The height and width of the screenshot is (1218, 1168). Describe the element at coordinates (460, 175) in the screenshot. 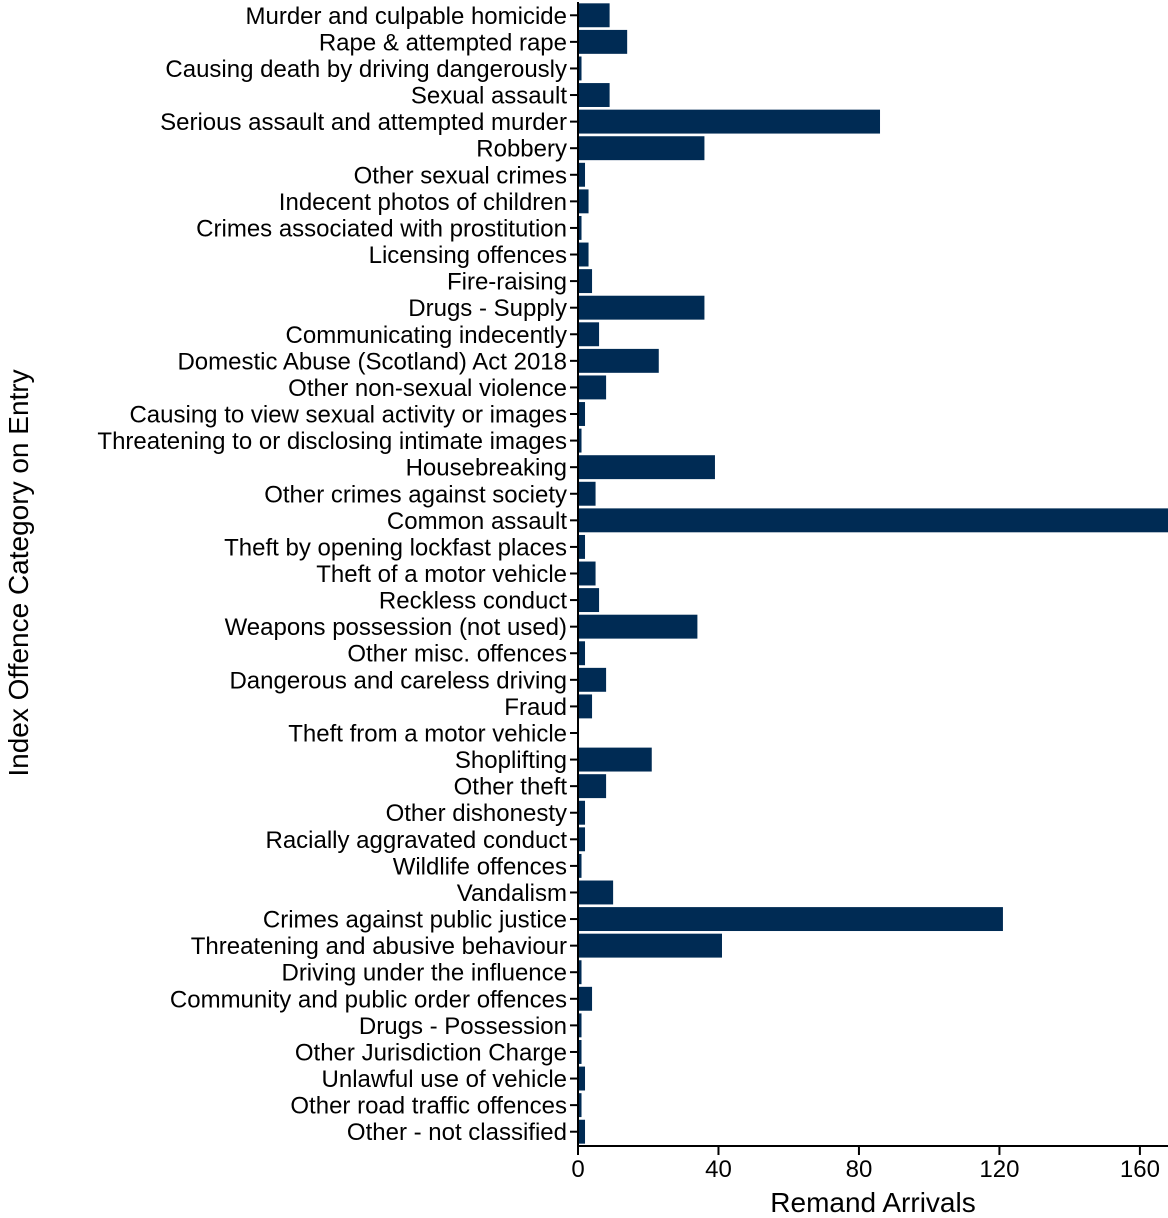

I see `y-category-label: Other sexual crimes` at that location.